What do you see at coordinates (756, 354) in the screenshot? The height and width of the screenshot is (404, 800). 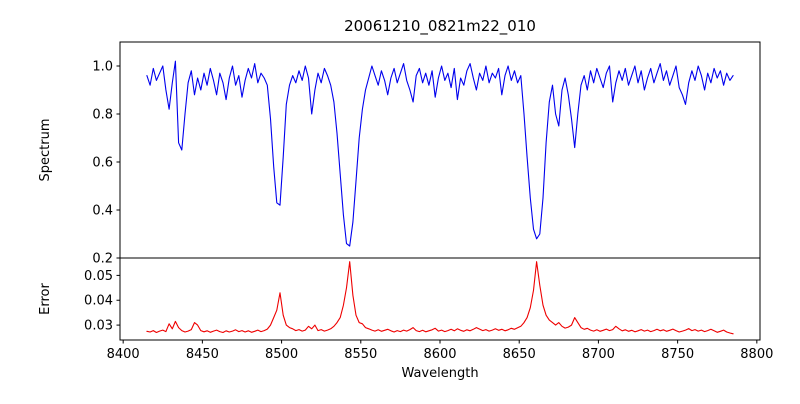 I see `x-tick-label: 8800` at bounding box center [756, 354].